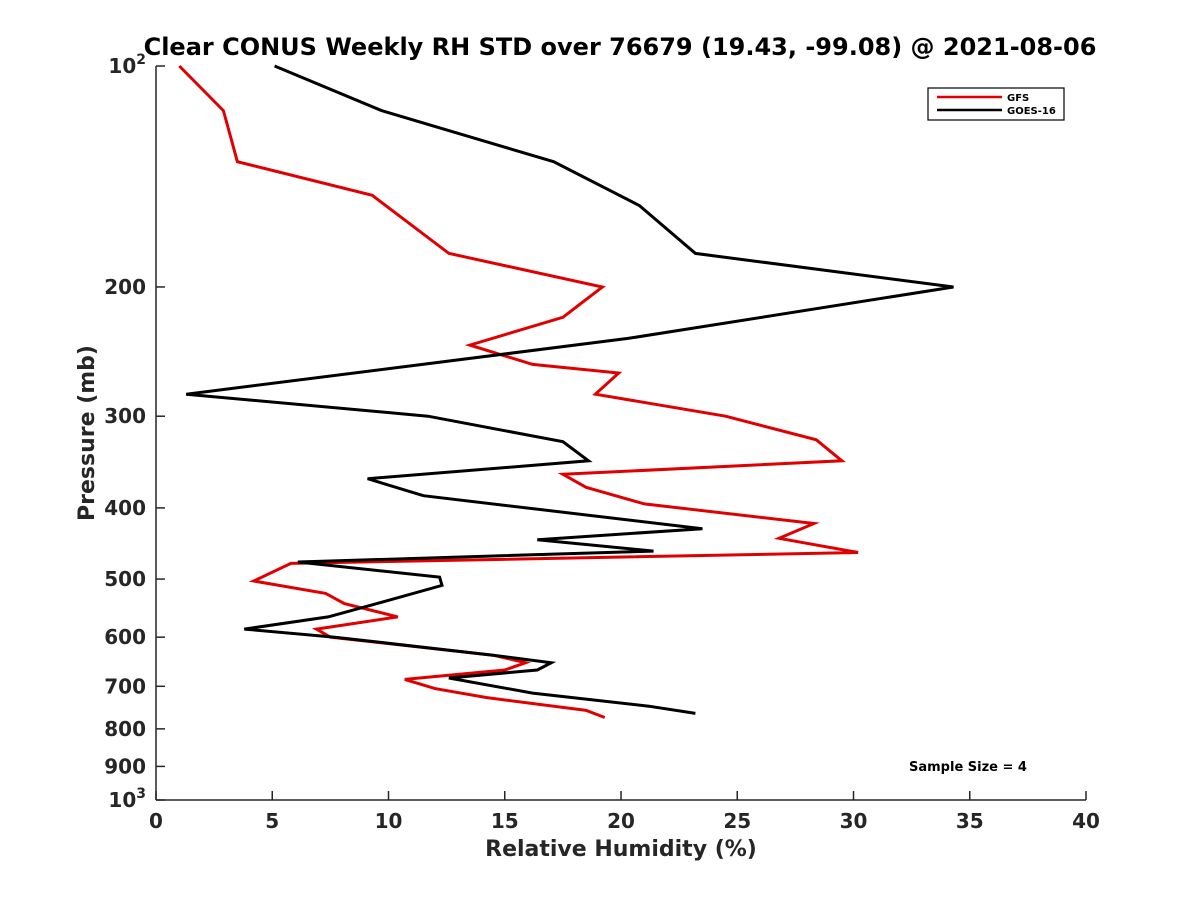 This screenshot has width=1200, height=900. Describe the element at coordinates (87, 433) in the screenshot. I see `y-axis-title: Pressure (mb)` at that location.